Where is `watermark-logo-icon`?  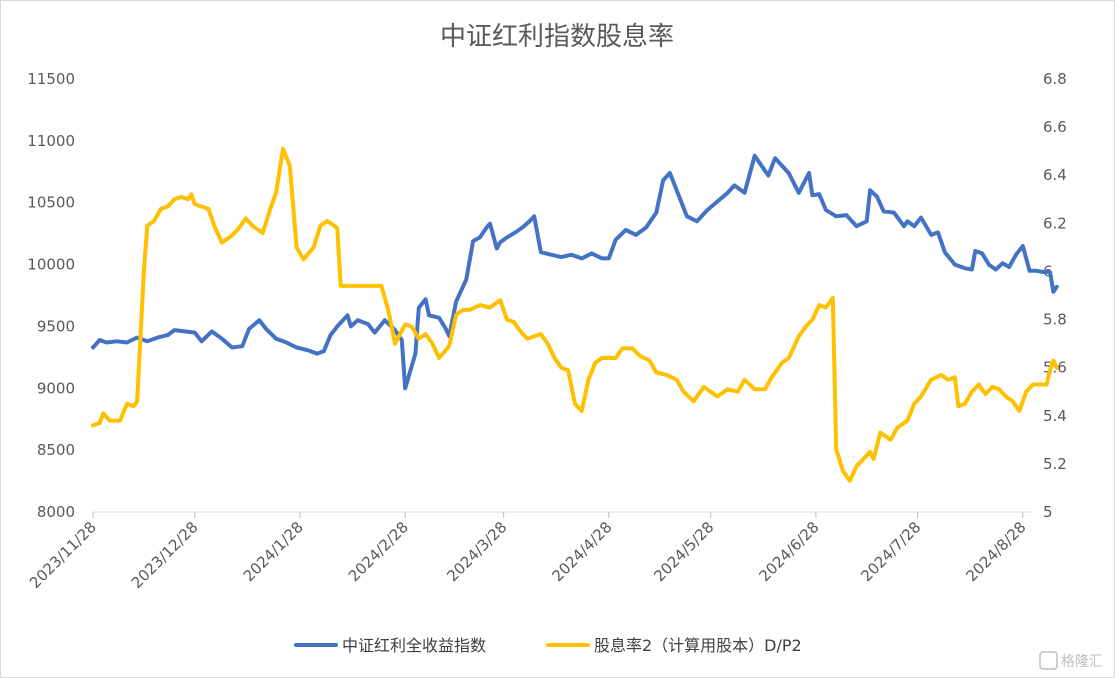 watermark-logo-icon is located at coordinates (1048, 660).